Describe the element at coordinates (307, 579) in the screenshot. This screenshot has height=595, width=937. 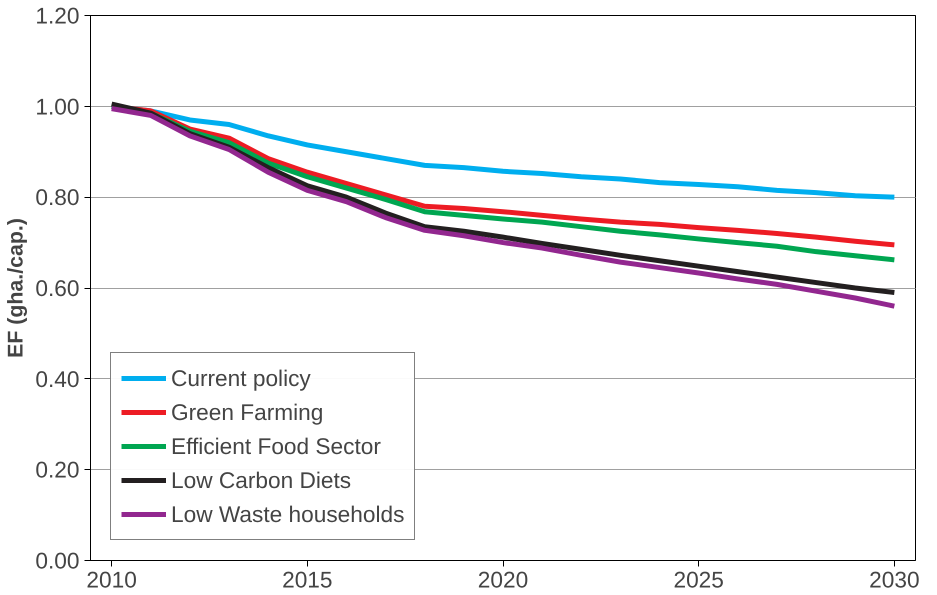
I see `x-tick-label: 2015` at that location.